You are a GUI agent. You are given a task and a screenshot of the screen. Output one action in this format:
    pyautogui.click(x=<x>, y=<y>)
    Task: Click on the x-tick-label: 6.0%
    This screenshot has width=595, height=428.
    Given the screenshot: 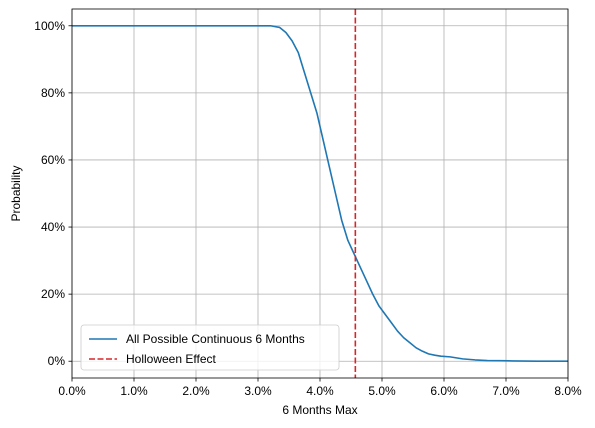 What is the action you would take?
    pyautogui.click(x=444, y=391)
    